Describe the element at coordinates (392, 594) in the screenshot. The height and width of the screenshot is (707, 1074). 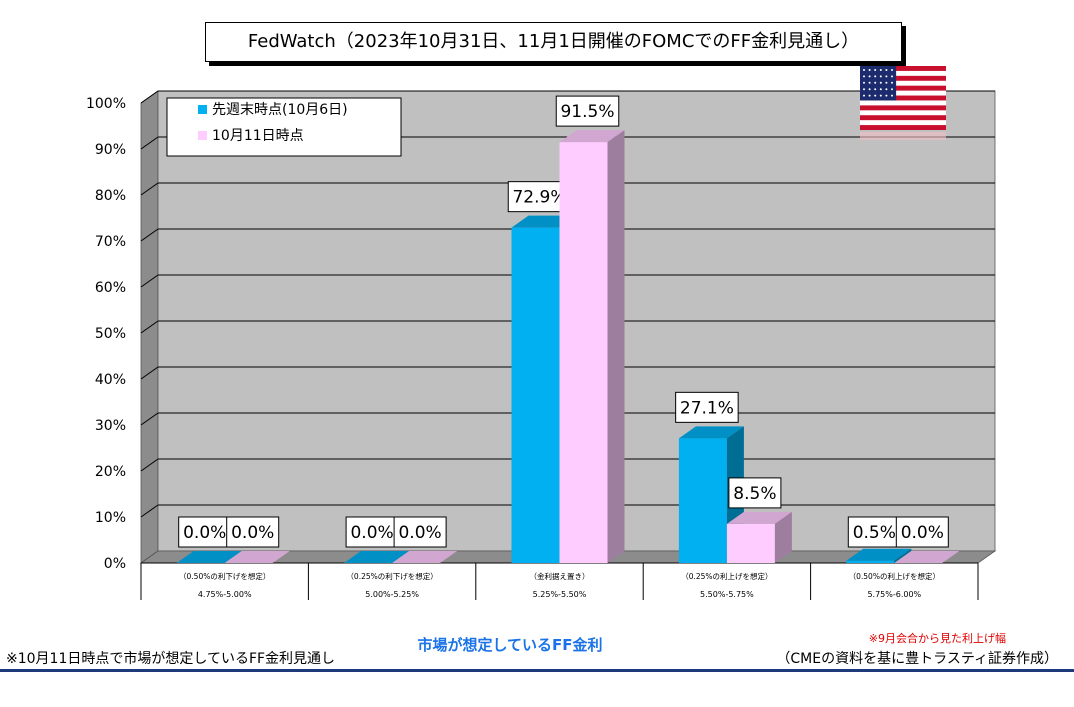
I see `category-label: 5.00%-5.25%` at that location.